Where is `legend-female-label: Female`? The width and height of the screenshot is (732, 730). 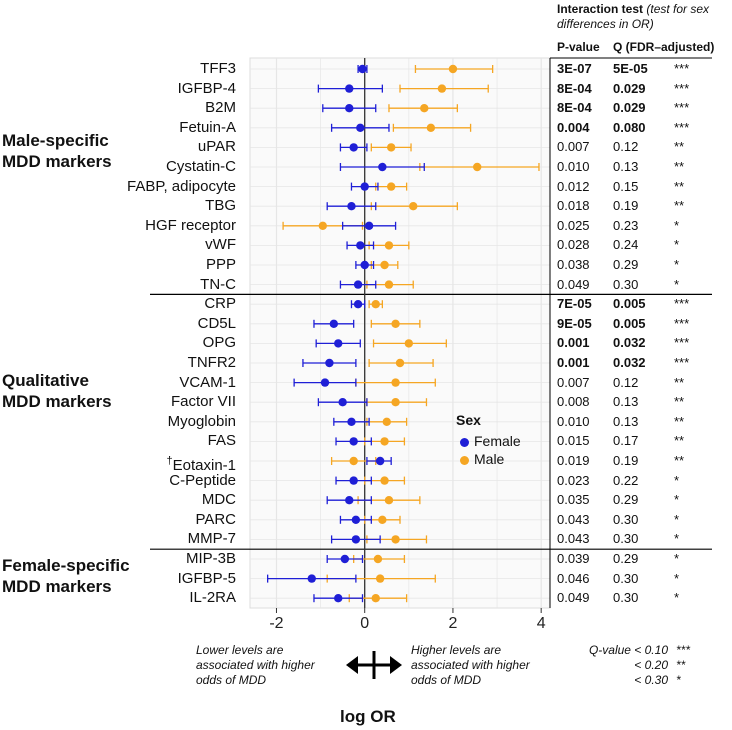 legend-female-label: Female is located at coordinates (497, 441).